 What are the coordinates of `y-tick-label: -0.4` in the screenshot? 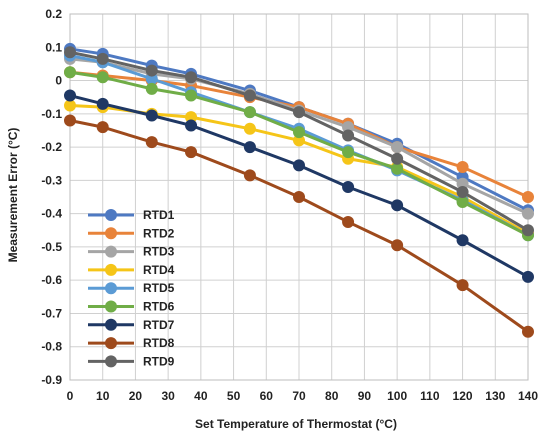 It's located at (51, 214).